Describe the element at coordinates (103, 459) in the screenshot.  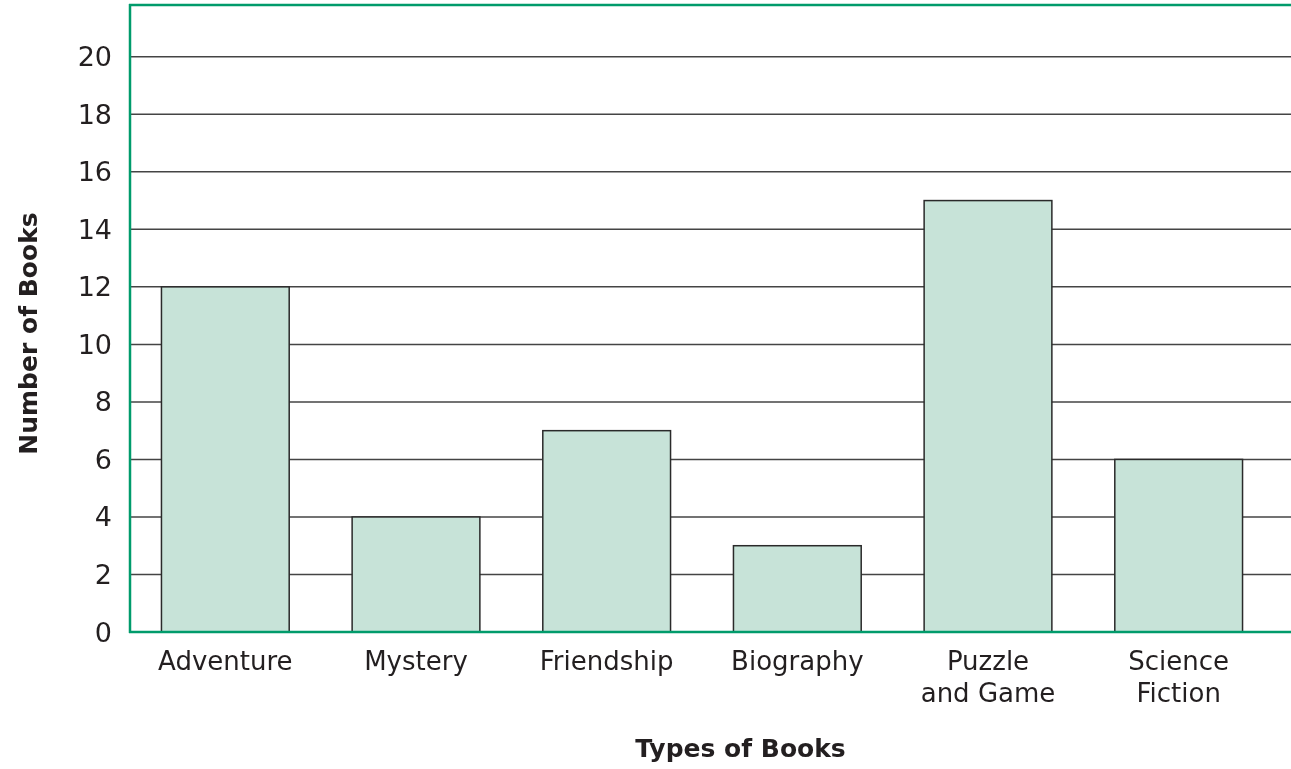
I see `y-tick-label: 6` at that location.